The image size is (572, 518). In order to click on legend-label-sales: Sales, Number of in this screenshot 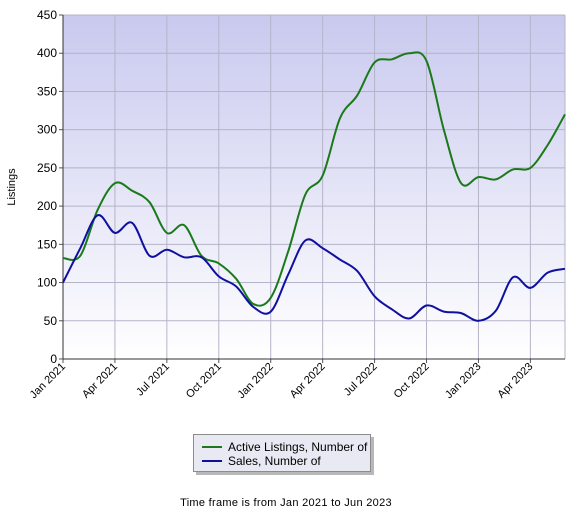, I will do `click(274, 461)`.